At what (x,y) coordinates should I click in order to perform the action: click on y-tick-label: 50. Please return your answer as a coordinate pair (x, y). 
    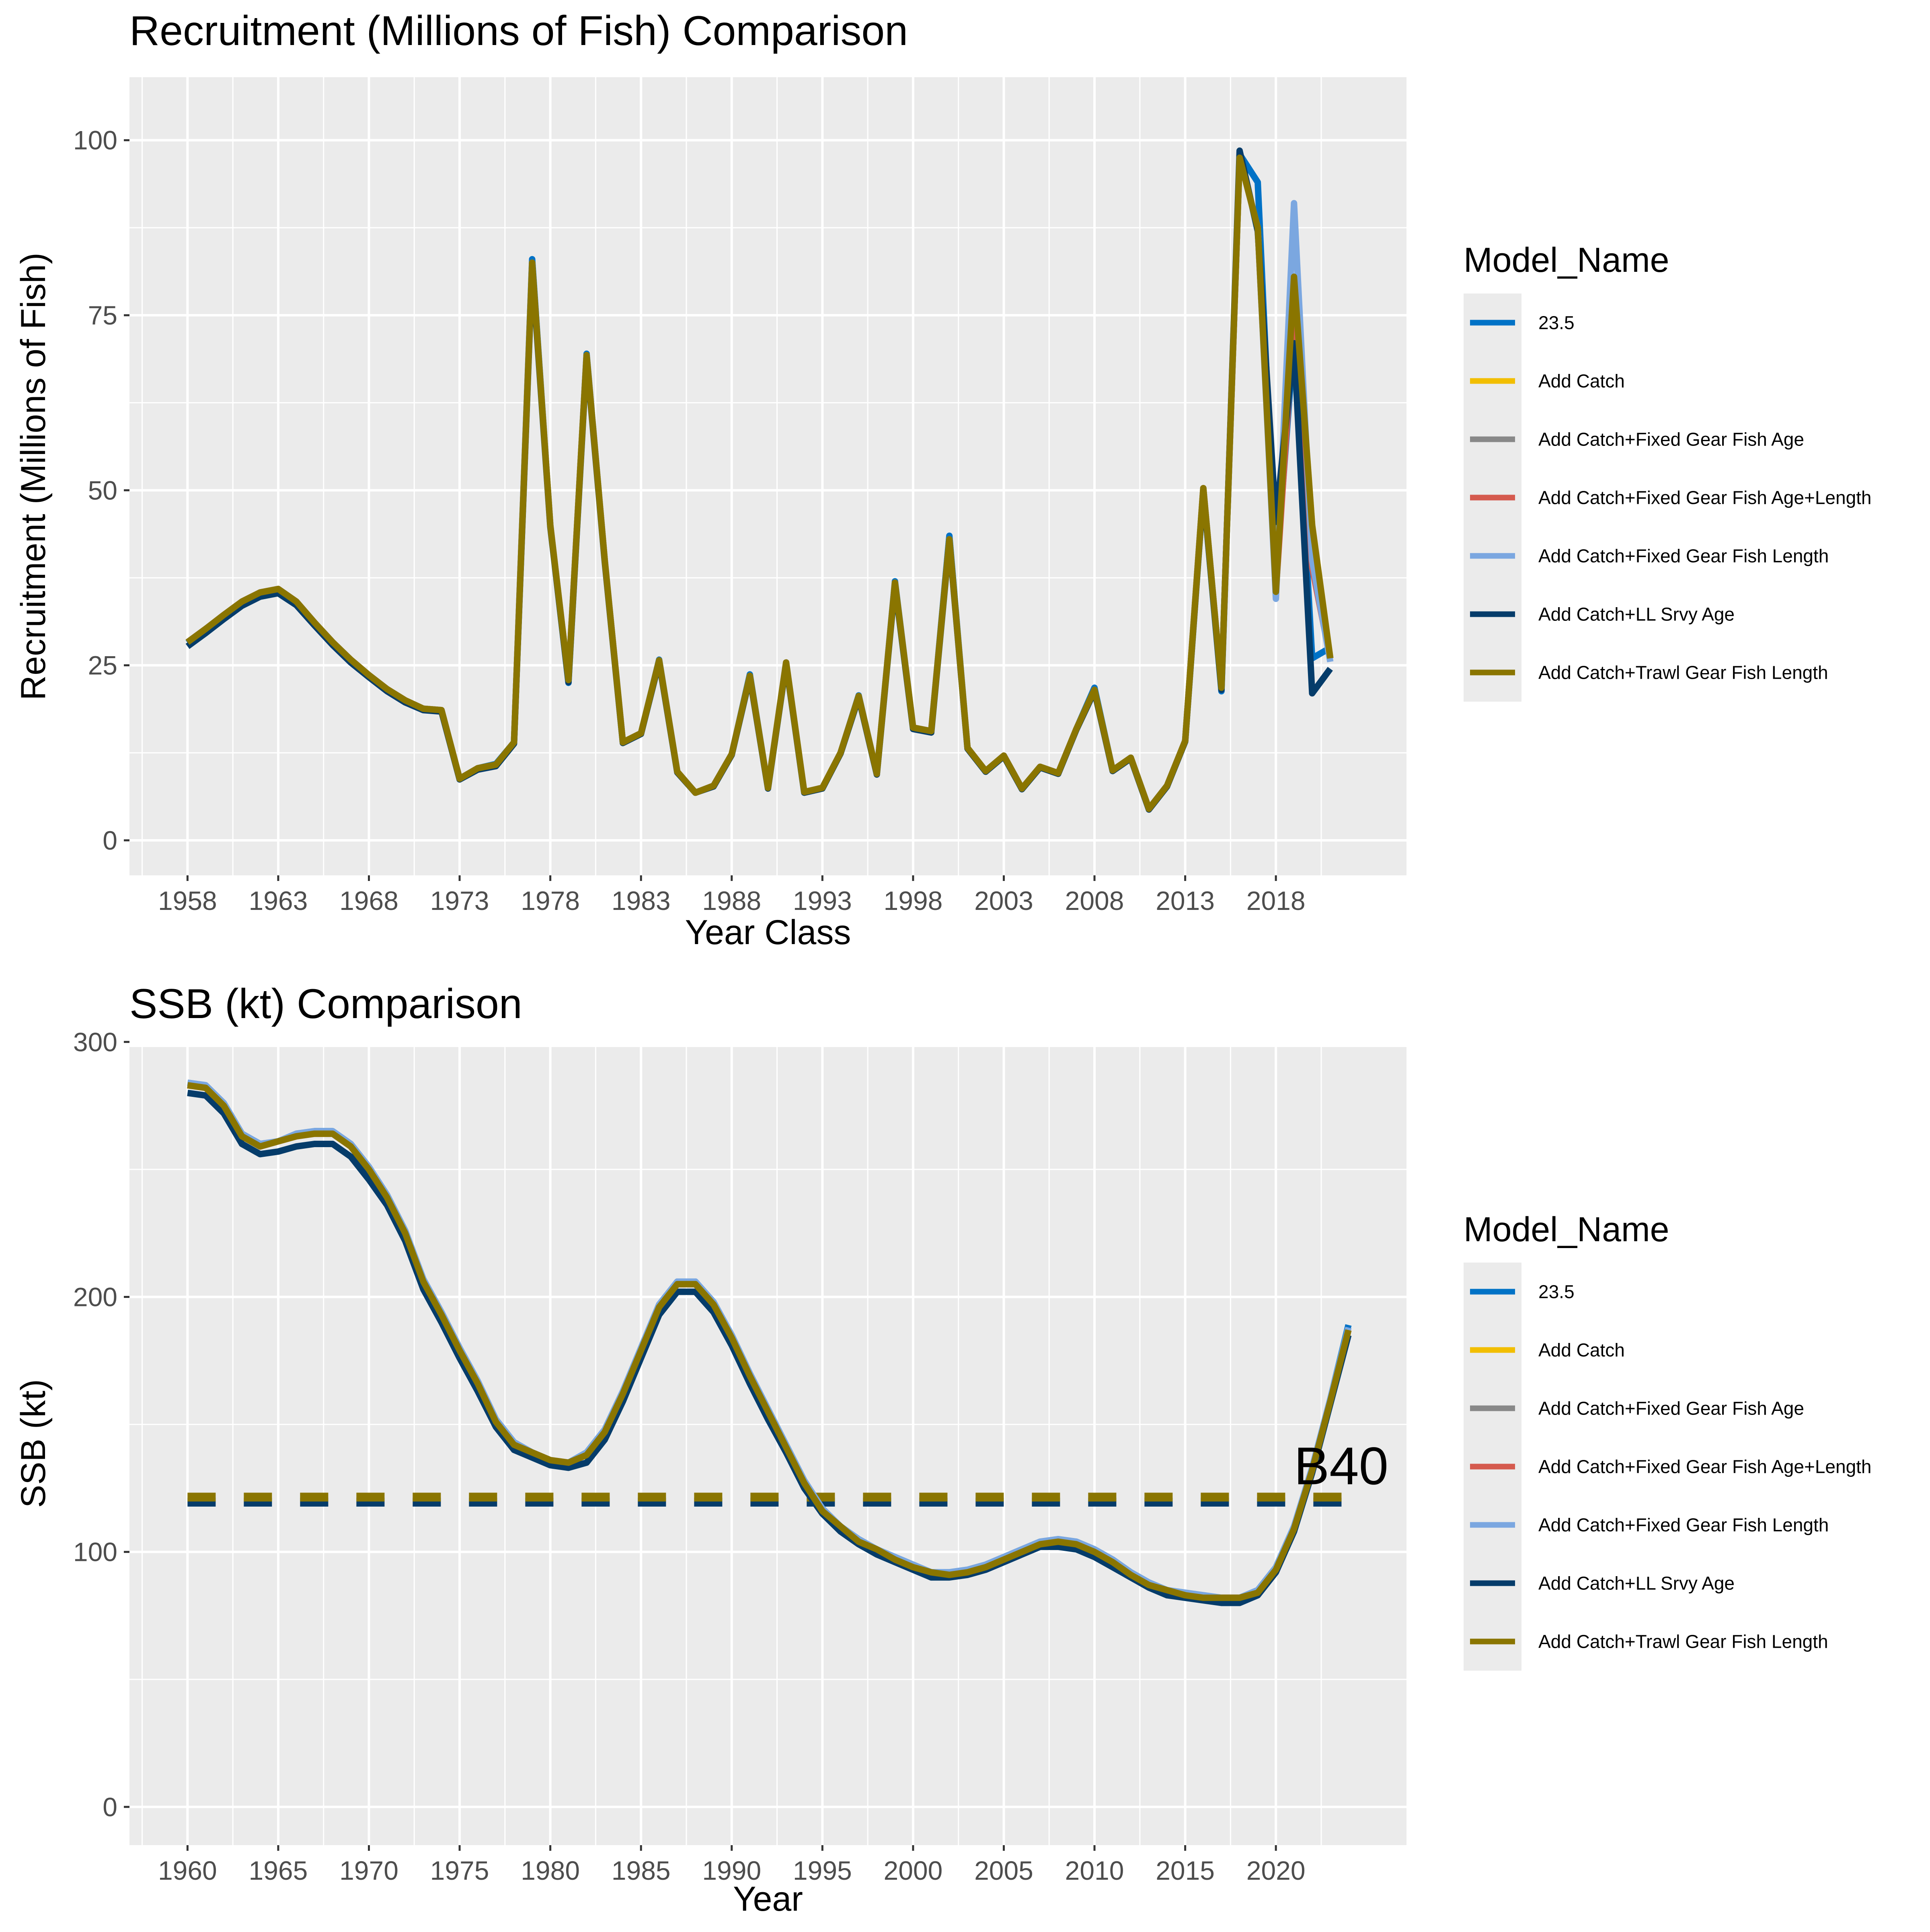
    Looking at the image, I should click on (102, 490).